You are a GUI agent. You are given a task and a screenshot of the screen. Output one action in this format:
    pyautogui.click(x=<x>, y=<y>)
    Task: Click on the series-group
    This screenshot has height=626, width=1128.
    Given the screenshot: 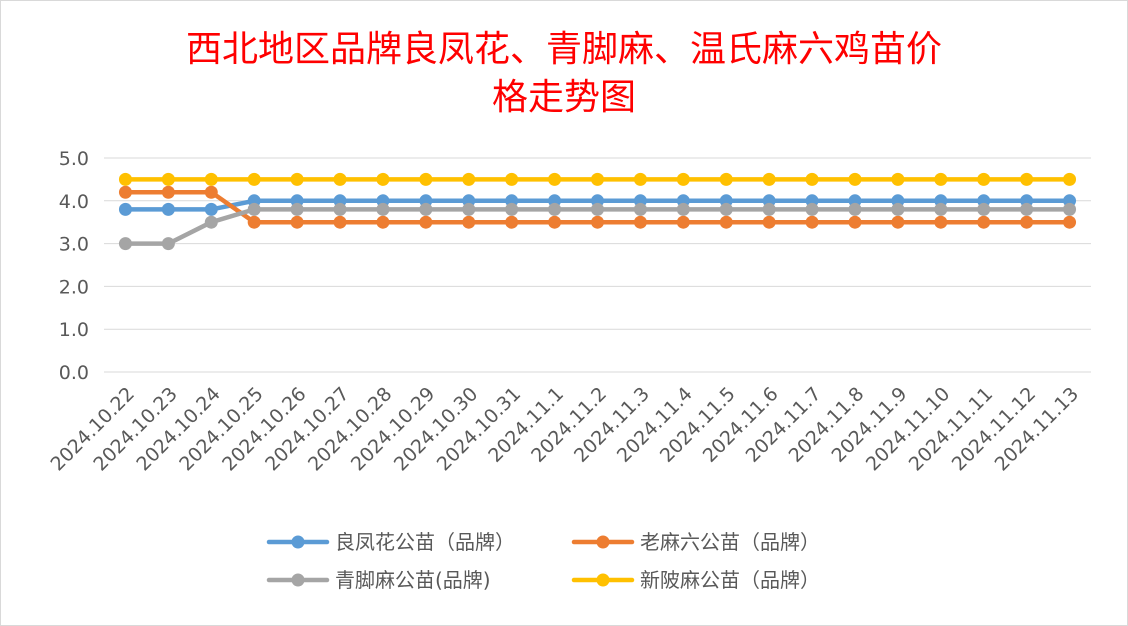 What is the action you would take?
    pyautogui.click(x=597, y=211)
    